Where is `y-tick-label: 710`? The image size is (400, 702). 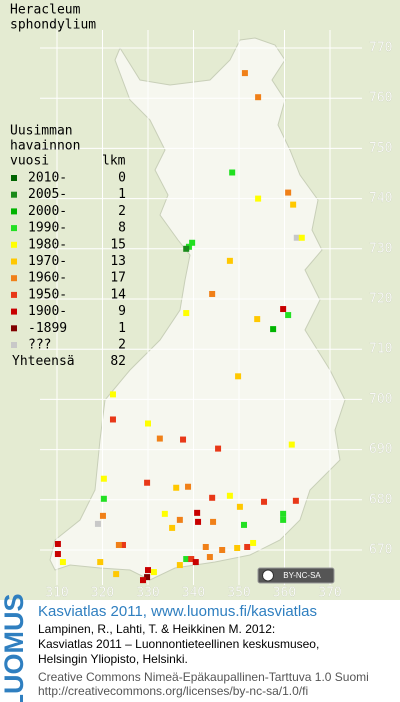
y-tick-label: 710 is located at coordinates (380, 349).